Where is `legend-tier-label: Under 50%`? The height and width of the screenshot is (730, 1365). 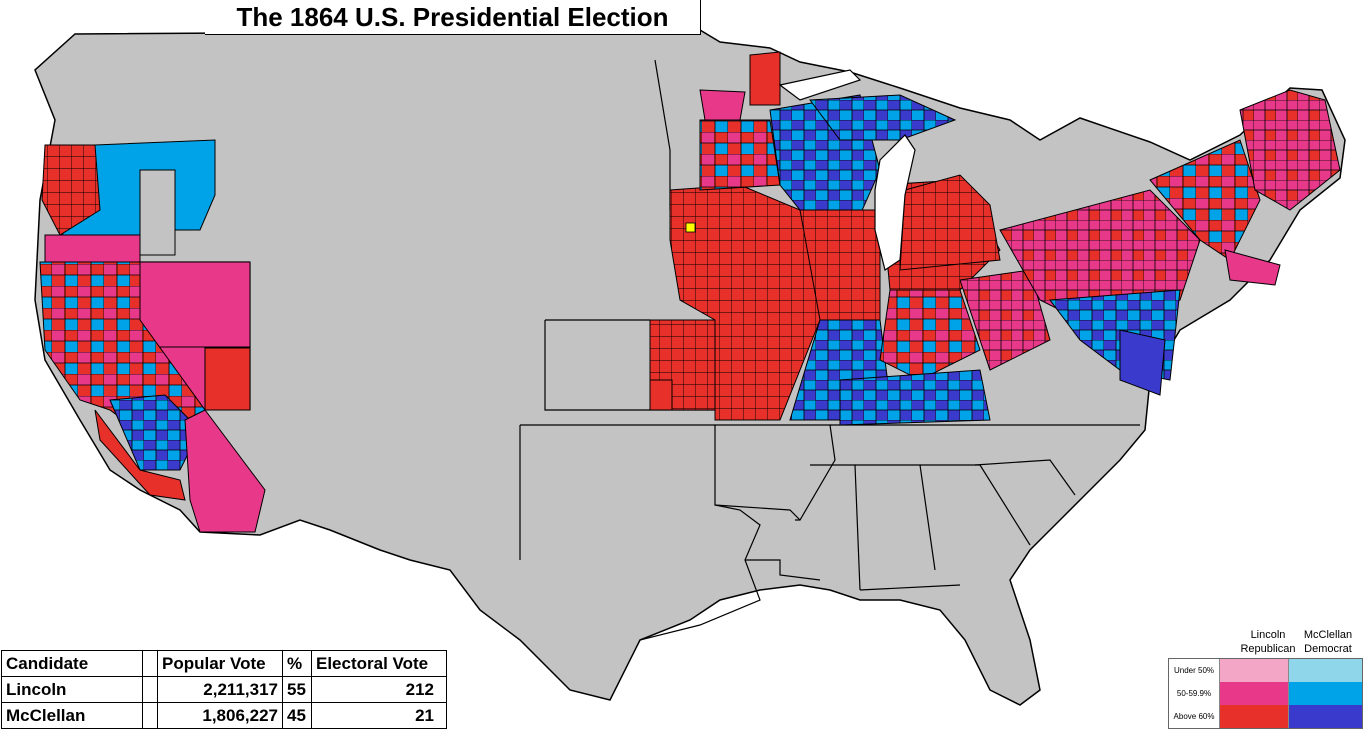 legend-tier-label: Under 50% is located at coordinates (1194, 670).